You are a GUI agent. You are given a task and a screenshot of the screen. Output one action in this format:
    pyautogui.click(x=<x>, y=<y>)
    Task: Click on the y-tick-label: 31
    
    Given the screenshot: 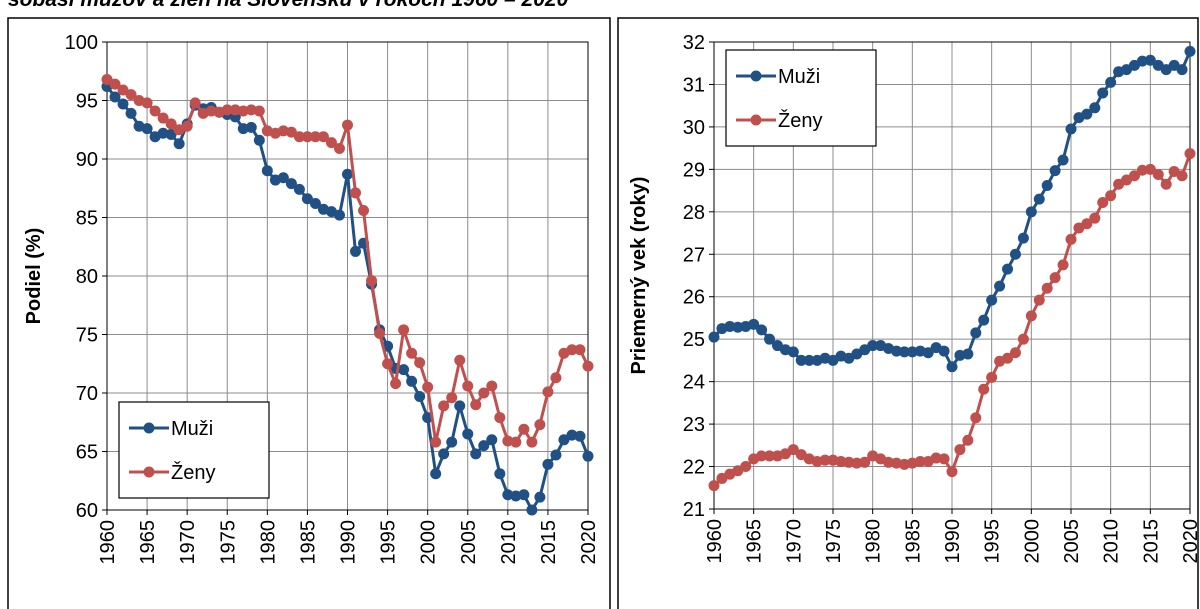 What is the action you would take?
    pyautogui.click(x=694, y=85)
    